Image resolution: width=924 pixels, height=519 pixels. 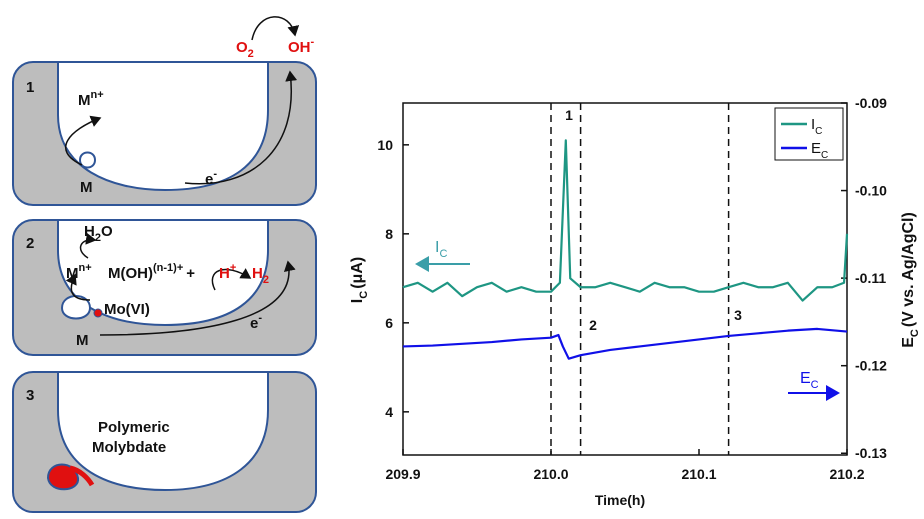 I want to click on label: H2, so click(x=260, y=275).